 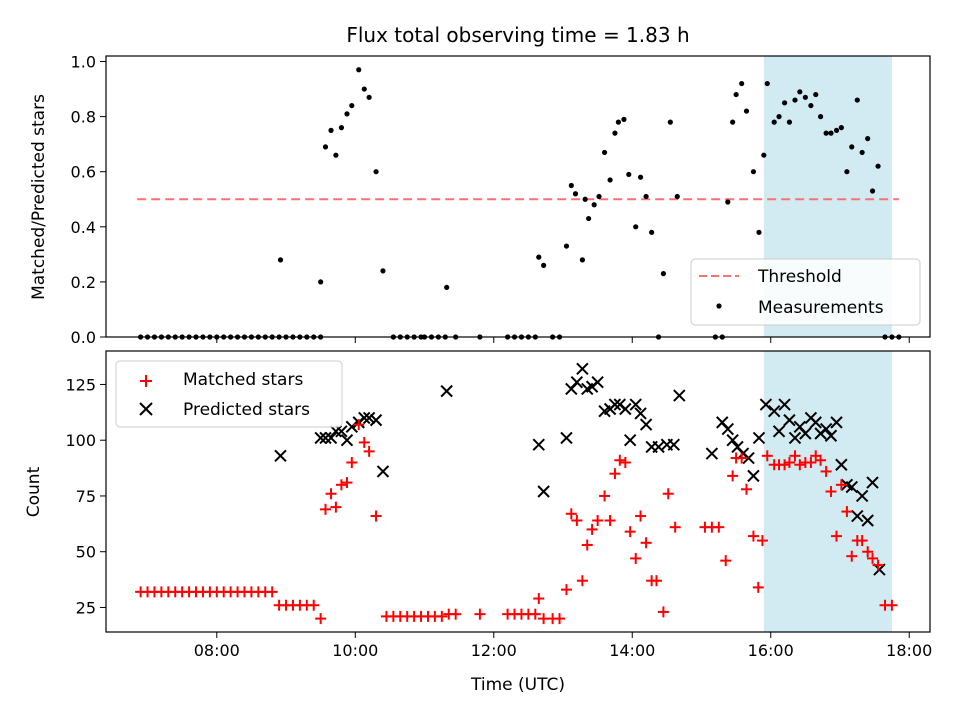 What do you see at coordinates (243, 380) in the screenshot?
I see `legend-matched-label: Matched stars` at bounding box center [243, 380].